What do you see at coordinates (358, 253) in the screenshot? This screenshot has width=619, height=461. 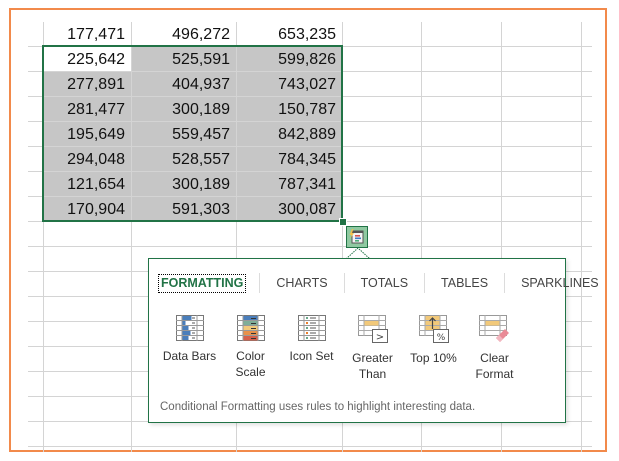 I see `callout-pointer` at bounding box center [358, 253].